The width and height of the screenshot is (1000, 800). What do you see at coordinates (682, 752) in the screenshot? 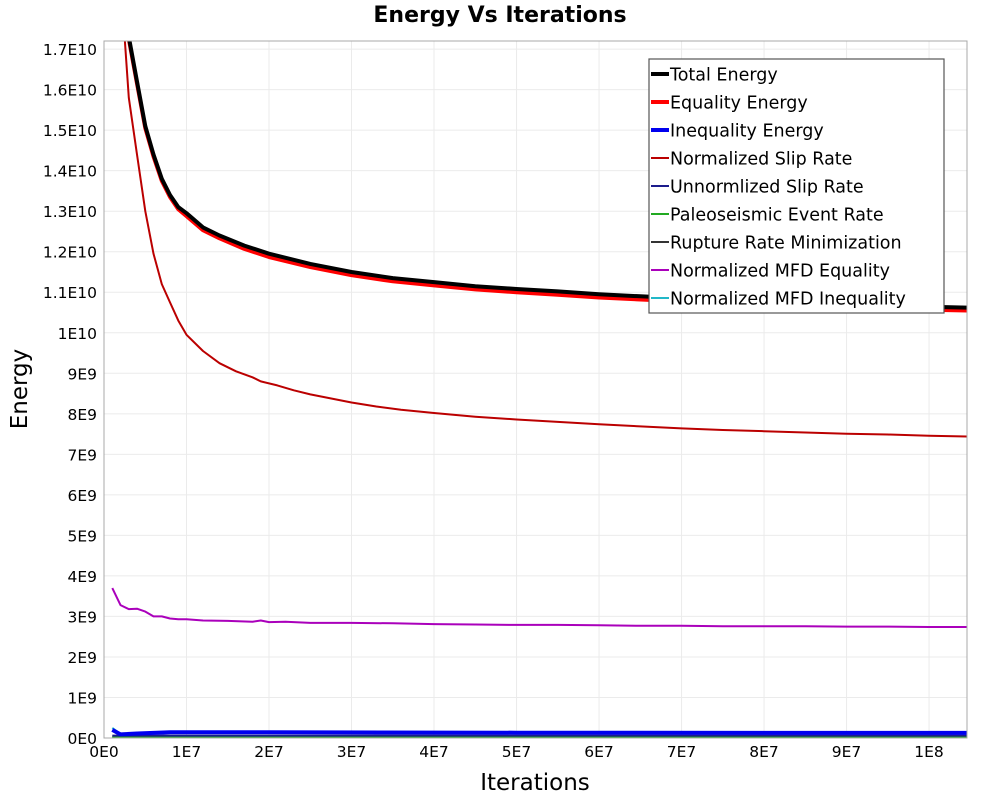
I see `x-tick-label: 7E7` at bounding box center [682, 752].